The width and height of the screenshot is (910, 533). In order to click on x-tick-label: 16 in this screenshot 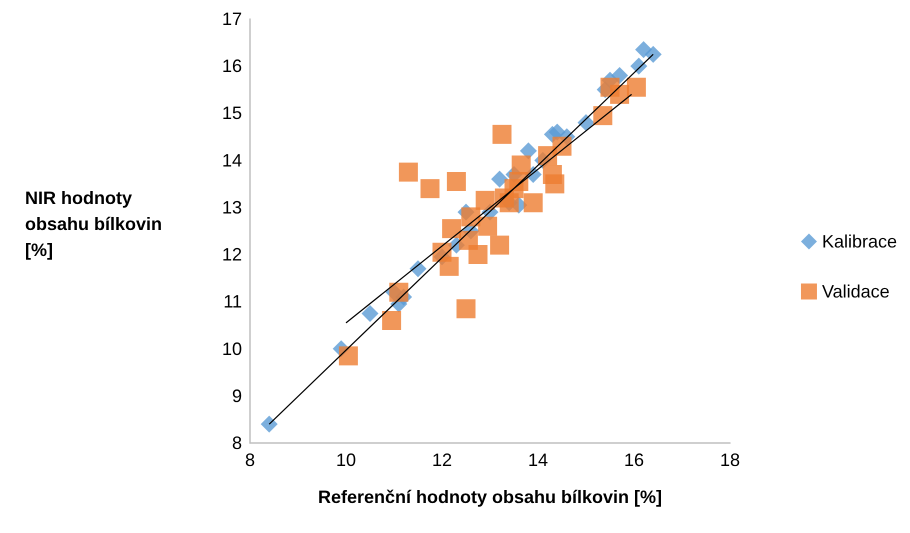, I will do `click(634, 460)`.